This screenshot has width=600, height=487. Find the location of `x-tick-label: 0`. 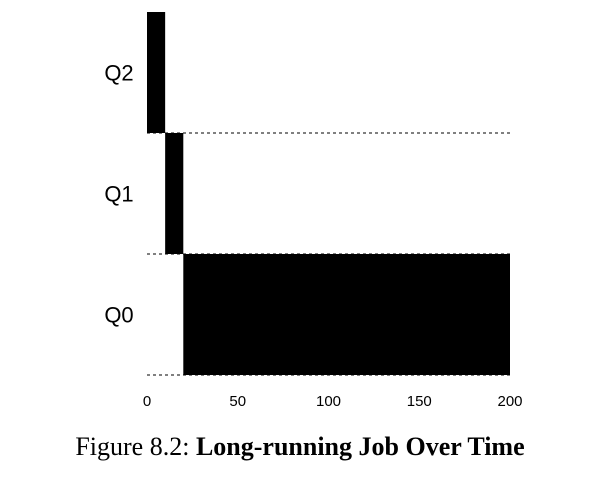

x-tick-label: 0 is located at coordinates (147, 401).